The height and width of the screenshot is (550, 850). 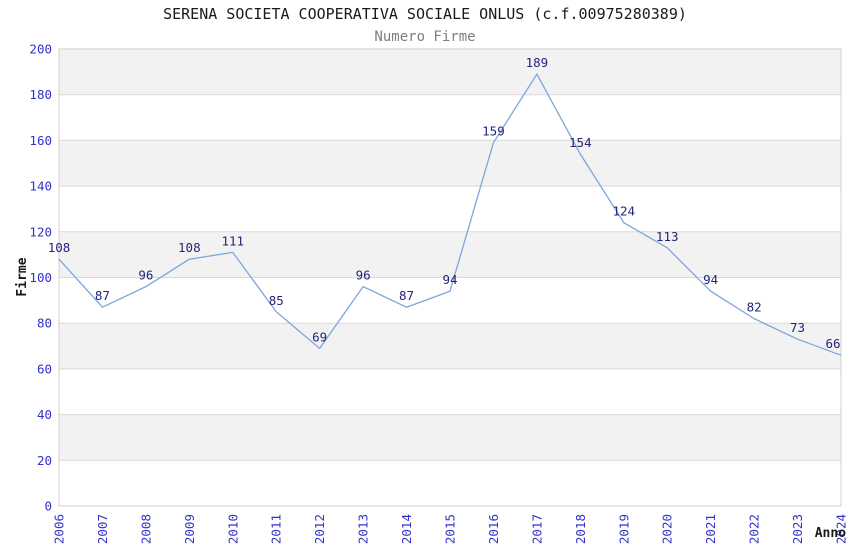 I want to click on y-tick-label: 180, so click(x=40, y=94).